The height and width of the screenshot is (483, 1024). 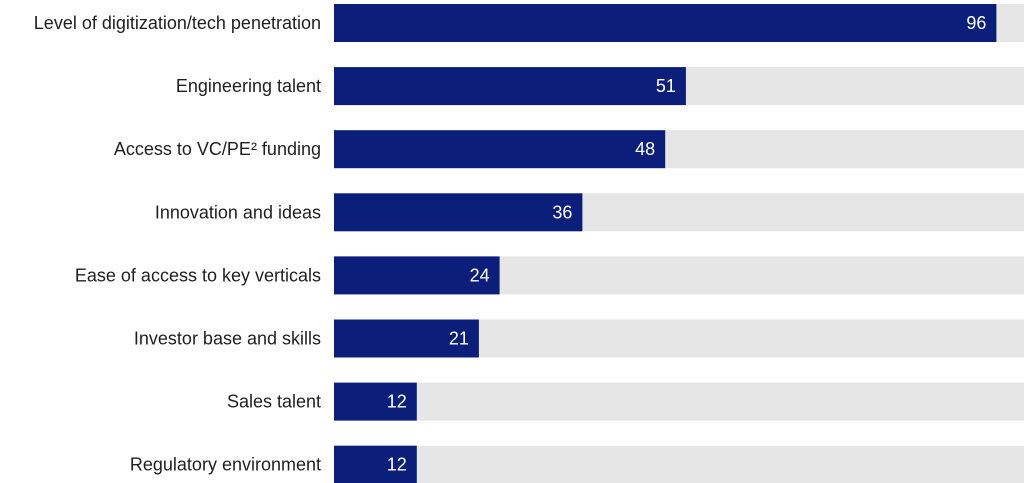 I want to click on category-label: Sales talent, so click(x=274, y=402).